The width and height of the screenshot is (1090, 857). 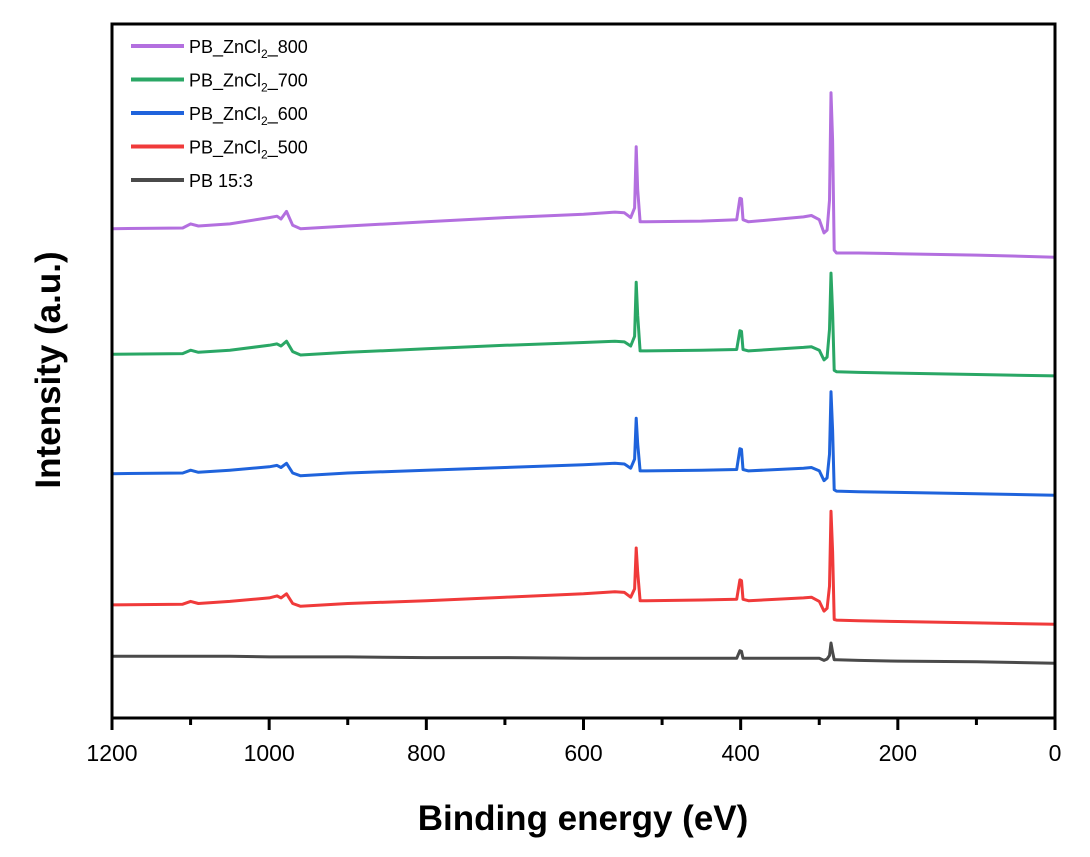 What do you see at coordinates (248, 83) in the screenshot?
I see `legend-label: PB_ZnCl2_700` at bounding box center [248, 83].